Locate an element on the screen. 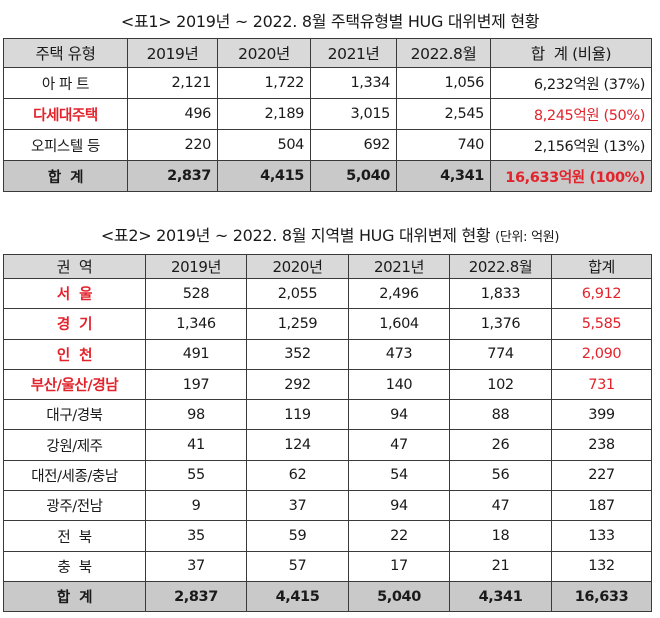 The height and width of the screenshot is (618, 660). row-value: 47 is located at coordinates (399, 445).